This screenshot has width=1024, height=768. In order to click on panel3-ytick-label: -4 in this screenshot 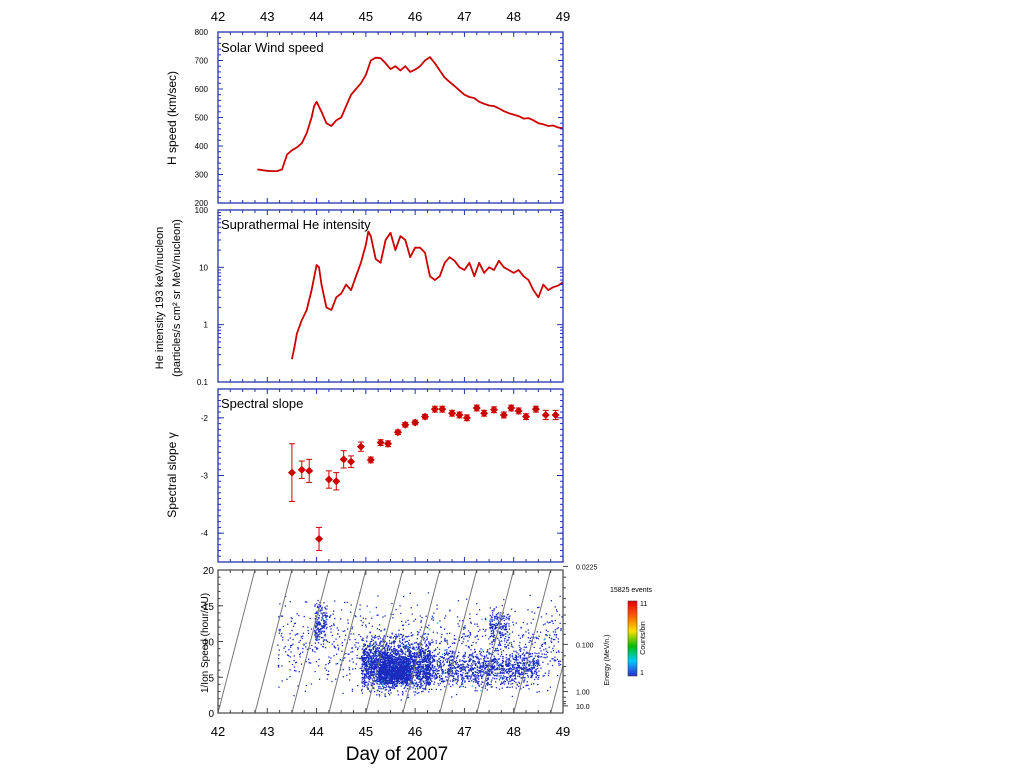, I will do `click(205, 533)`.